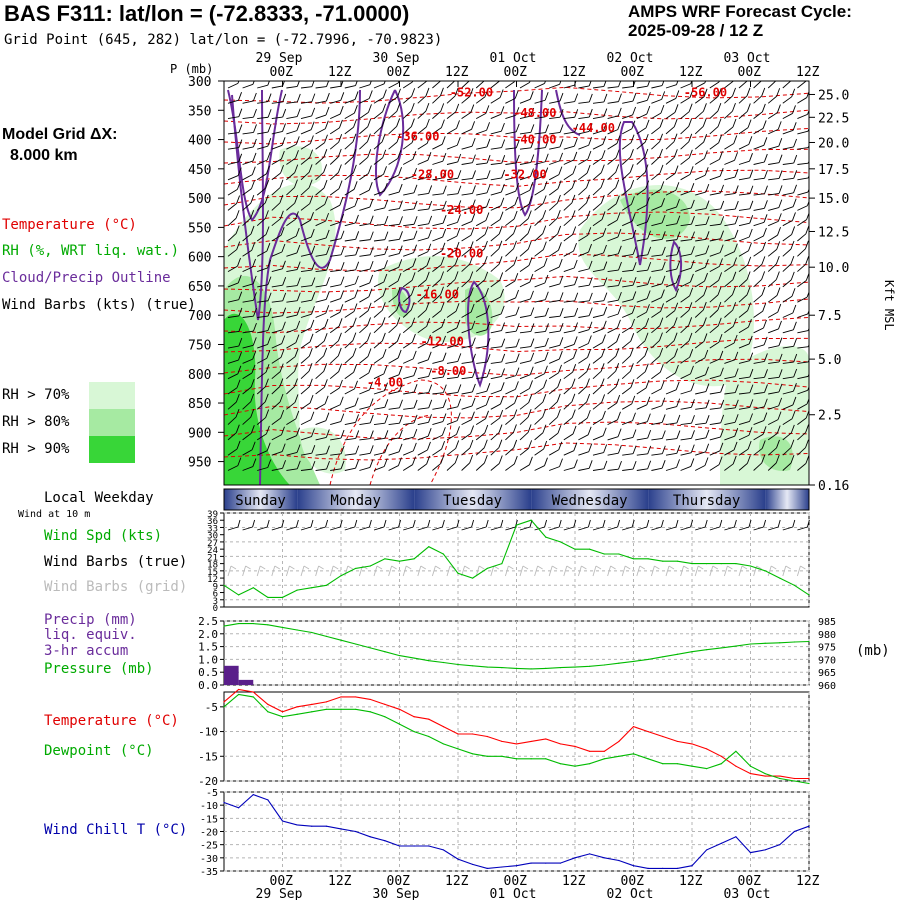 This screenshot has width=900, height=900. I want to click on bottom-time-tick-label-2: 00Z, so click(399, 881).